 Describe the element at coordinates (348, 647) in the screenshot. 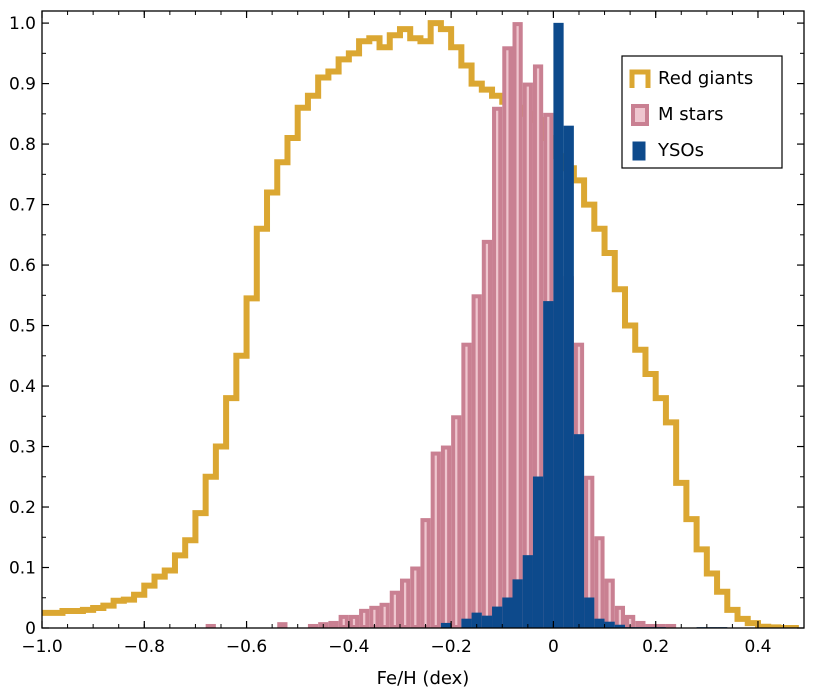

I see `x-tick-label: −0.4` at that location.